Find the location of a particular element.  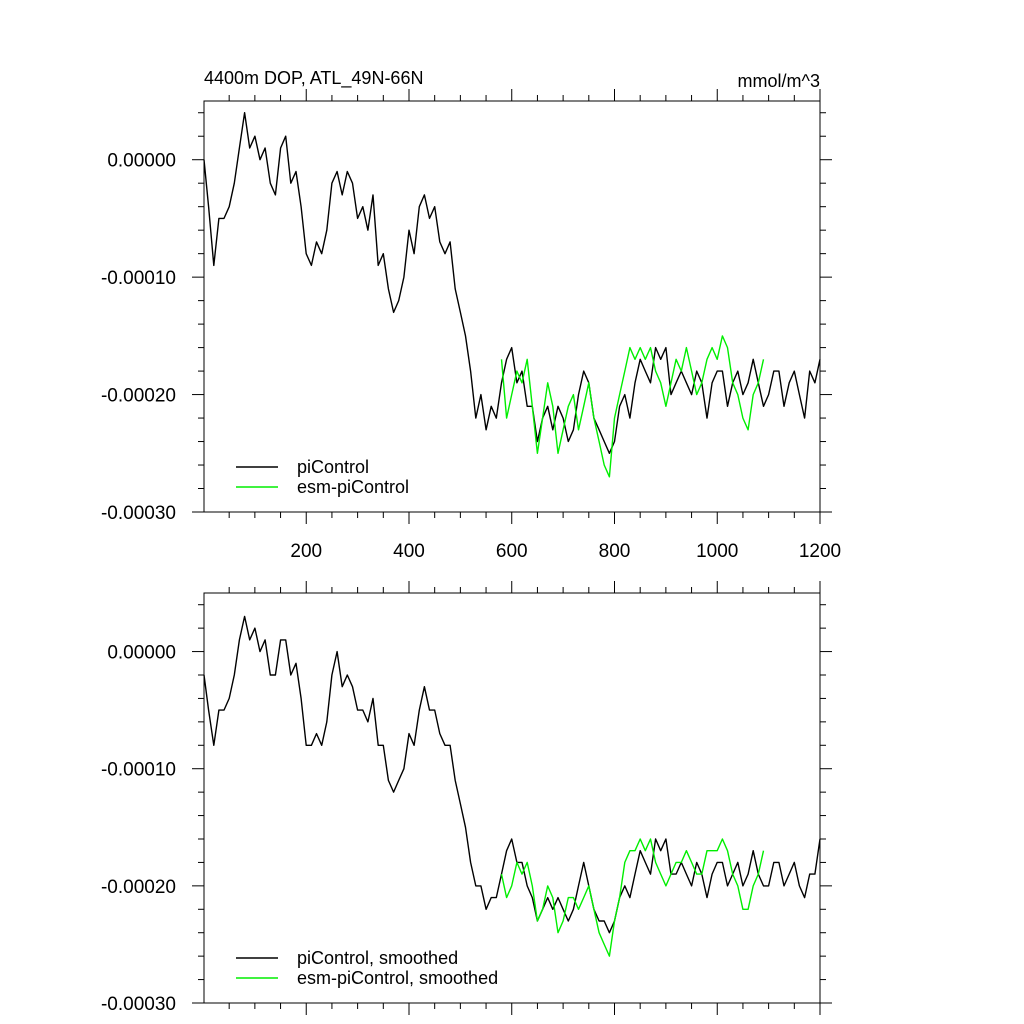

x-tick-label: 200 is located at coordinates (306, 551).